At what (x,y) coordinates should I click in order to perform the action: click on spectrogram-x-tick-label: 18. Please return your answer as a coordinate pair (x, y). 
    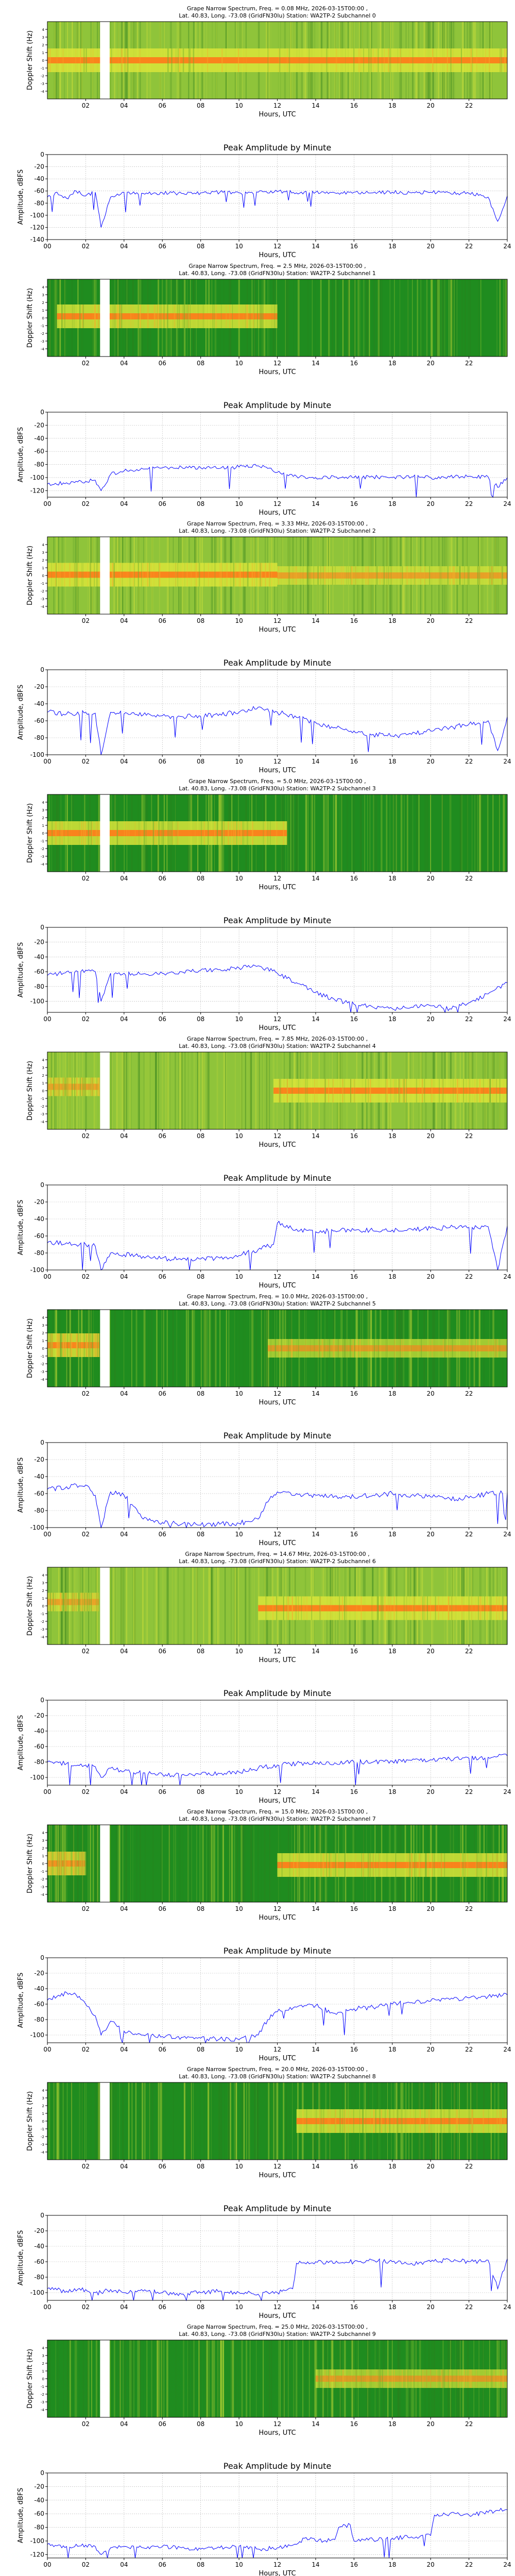
    Looking at the image, I should click on (392, 1908).